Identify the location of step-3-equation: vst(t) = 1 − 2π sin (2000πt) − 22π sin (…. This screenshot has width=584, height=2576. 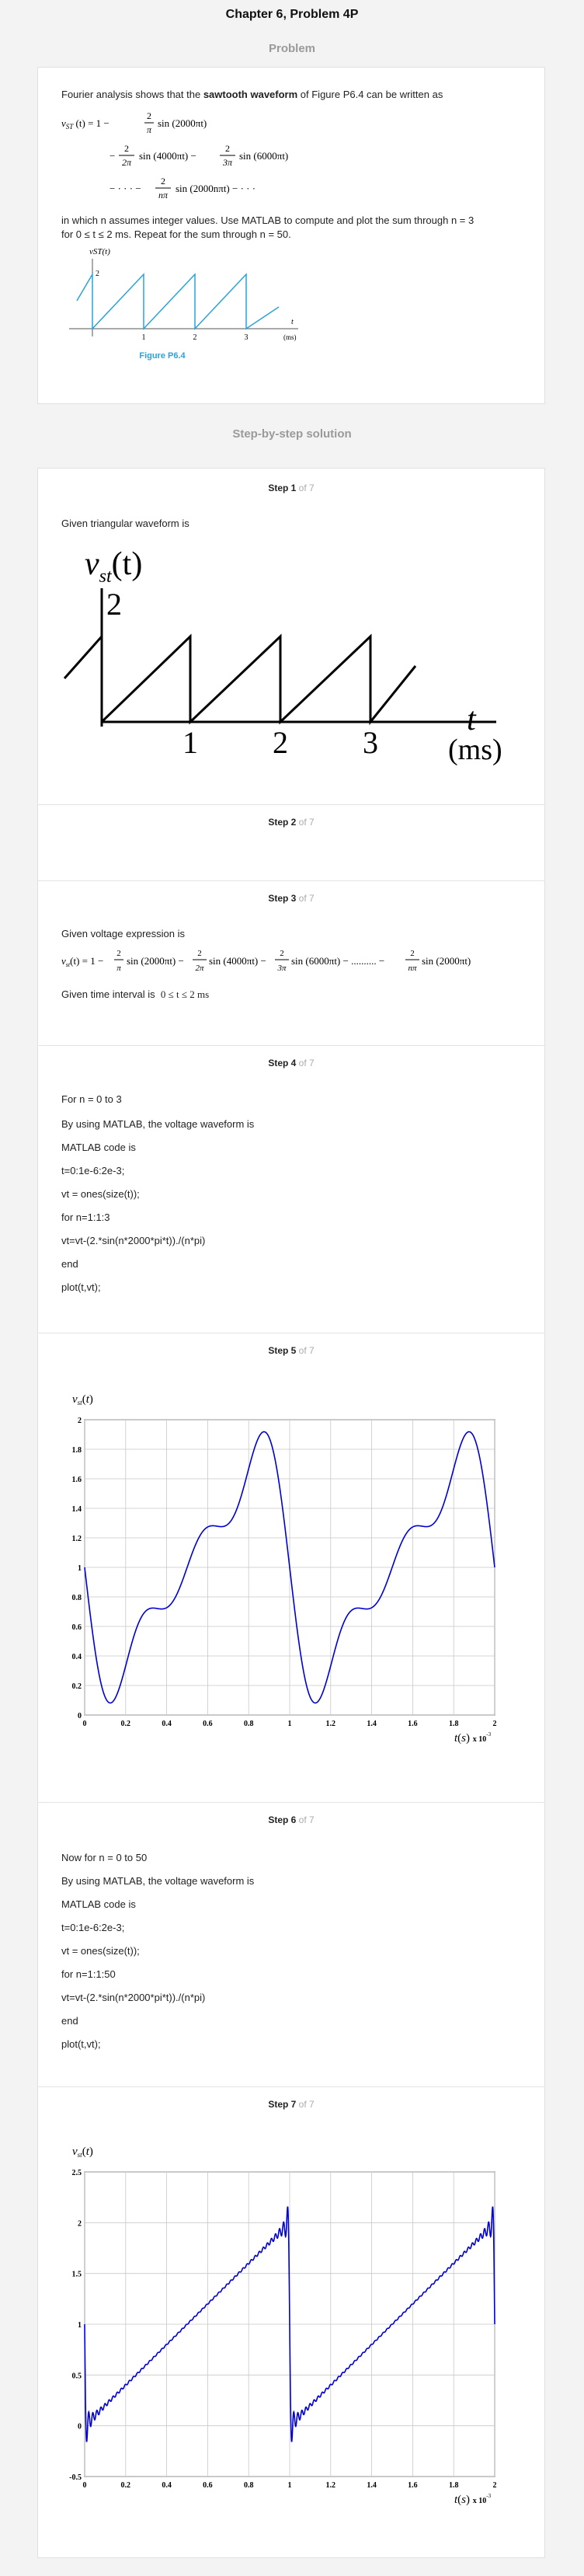
(266, 961).